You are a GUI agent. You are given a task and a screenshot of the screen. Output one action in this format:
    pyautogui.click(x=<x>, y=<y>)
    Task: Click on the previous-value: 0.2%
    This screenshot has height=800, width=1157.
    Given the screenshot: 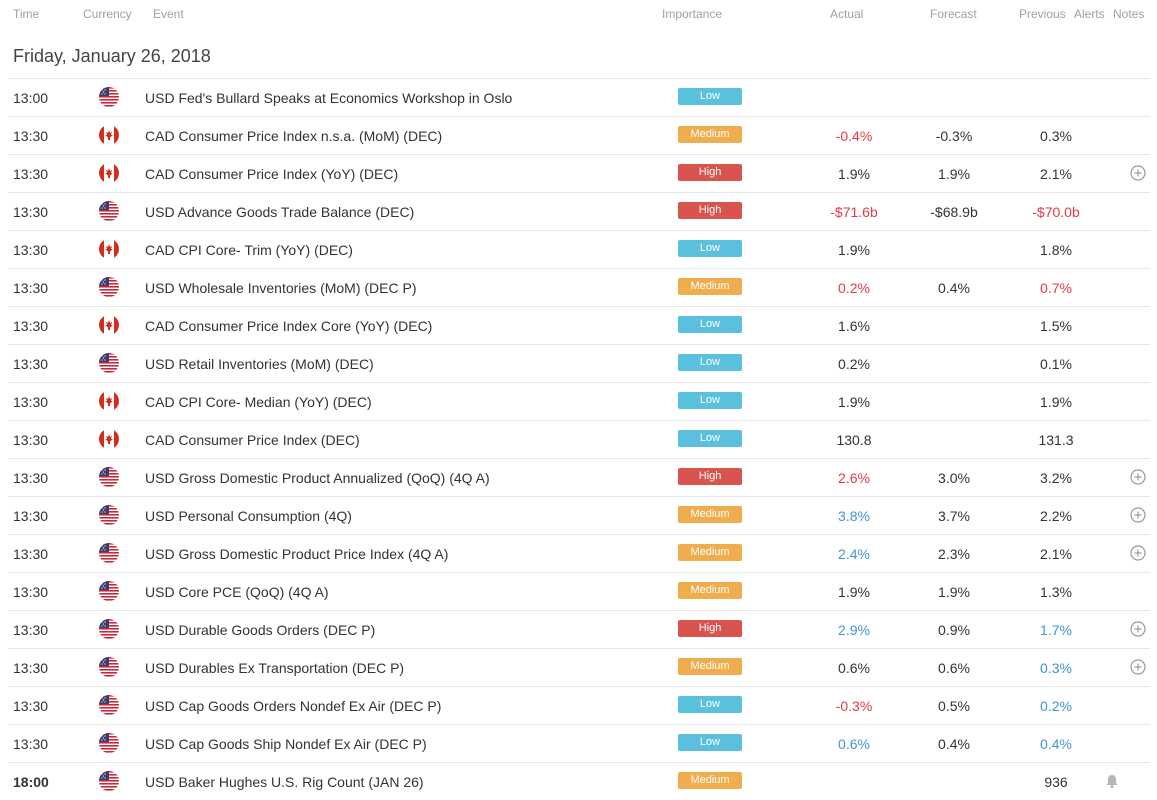 What is the action you would take?
    pyautogui.click(x=1056, y=706)
    